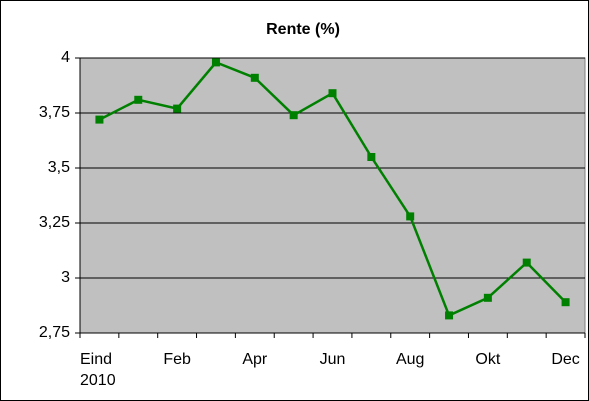 This screenshot has width=589, height=401. What do you see at coordinates (177, 359) in the screenshot?
I see `x-tick-label: Feb` at bounding box center [177, 359].